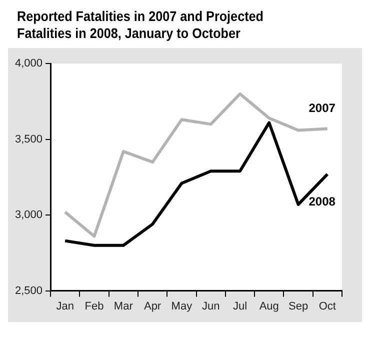 The width and height of the screenshot is (370, 345). Describe the element at coordinates (94, 306) in the screenshot. I see `x-tick-label: Feb` at that location.